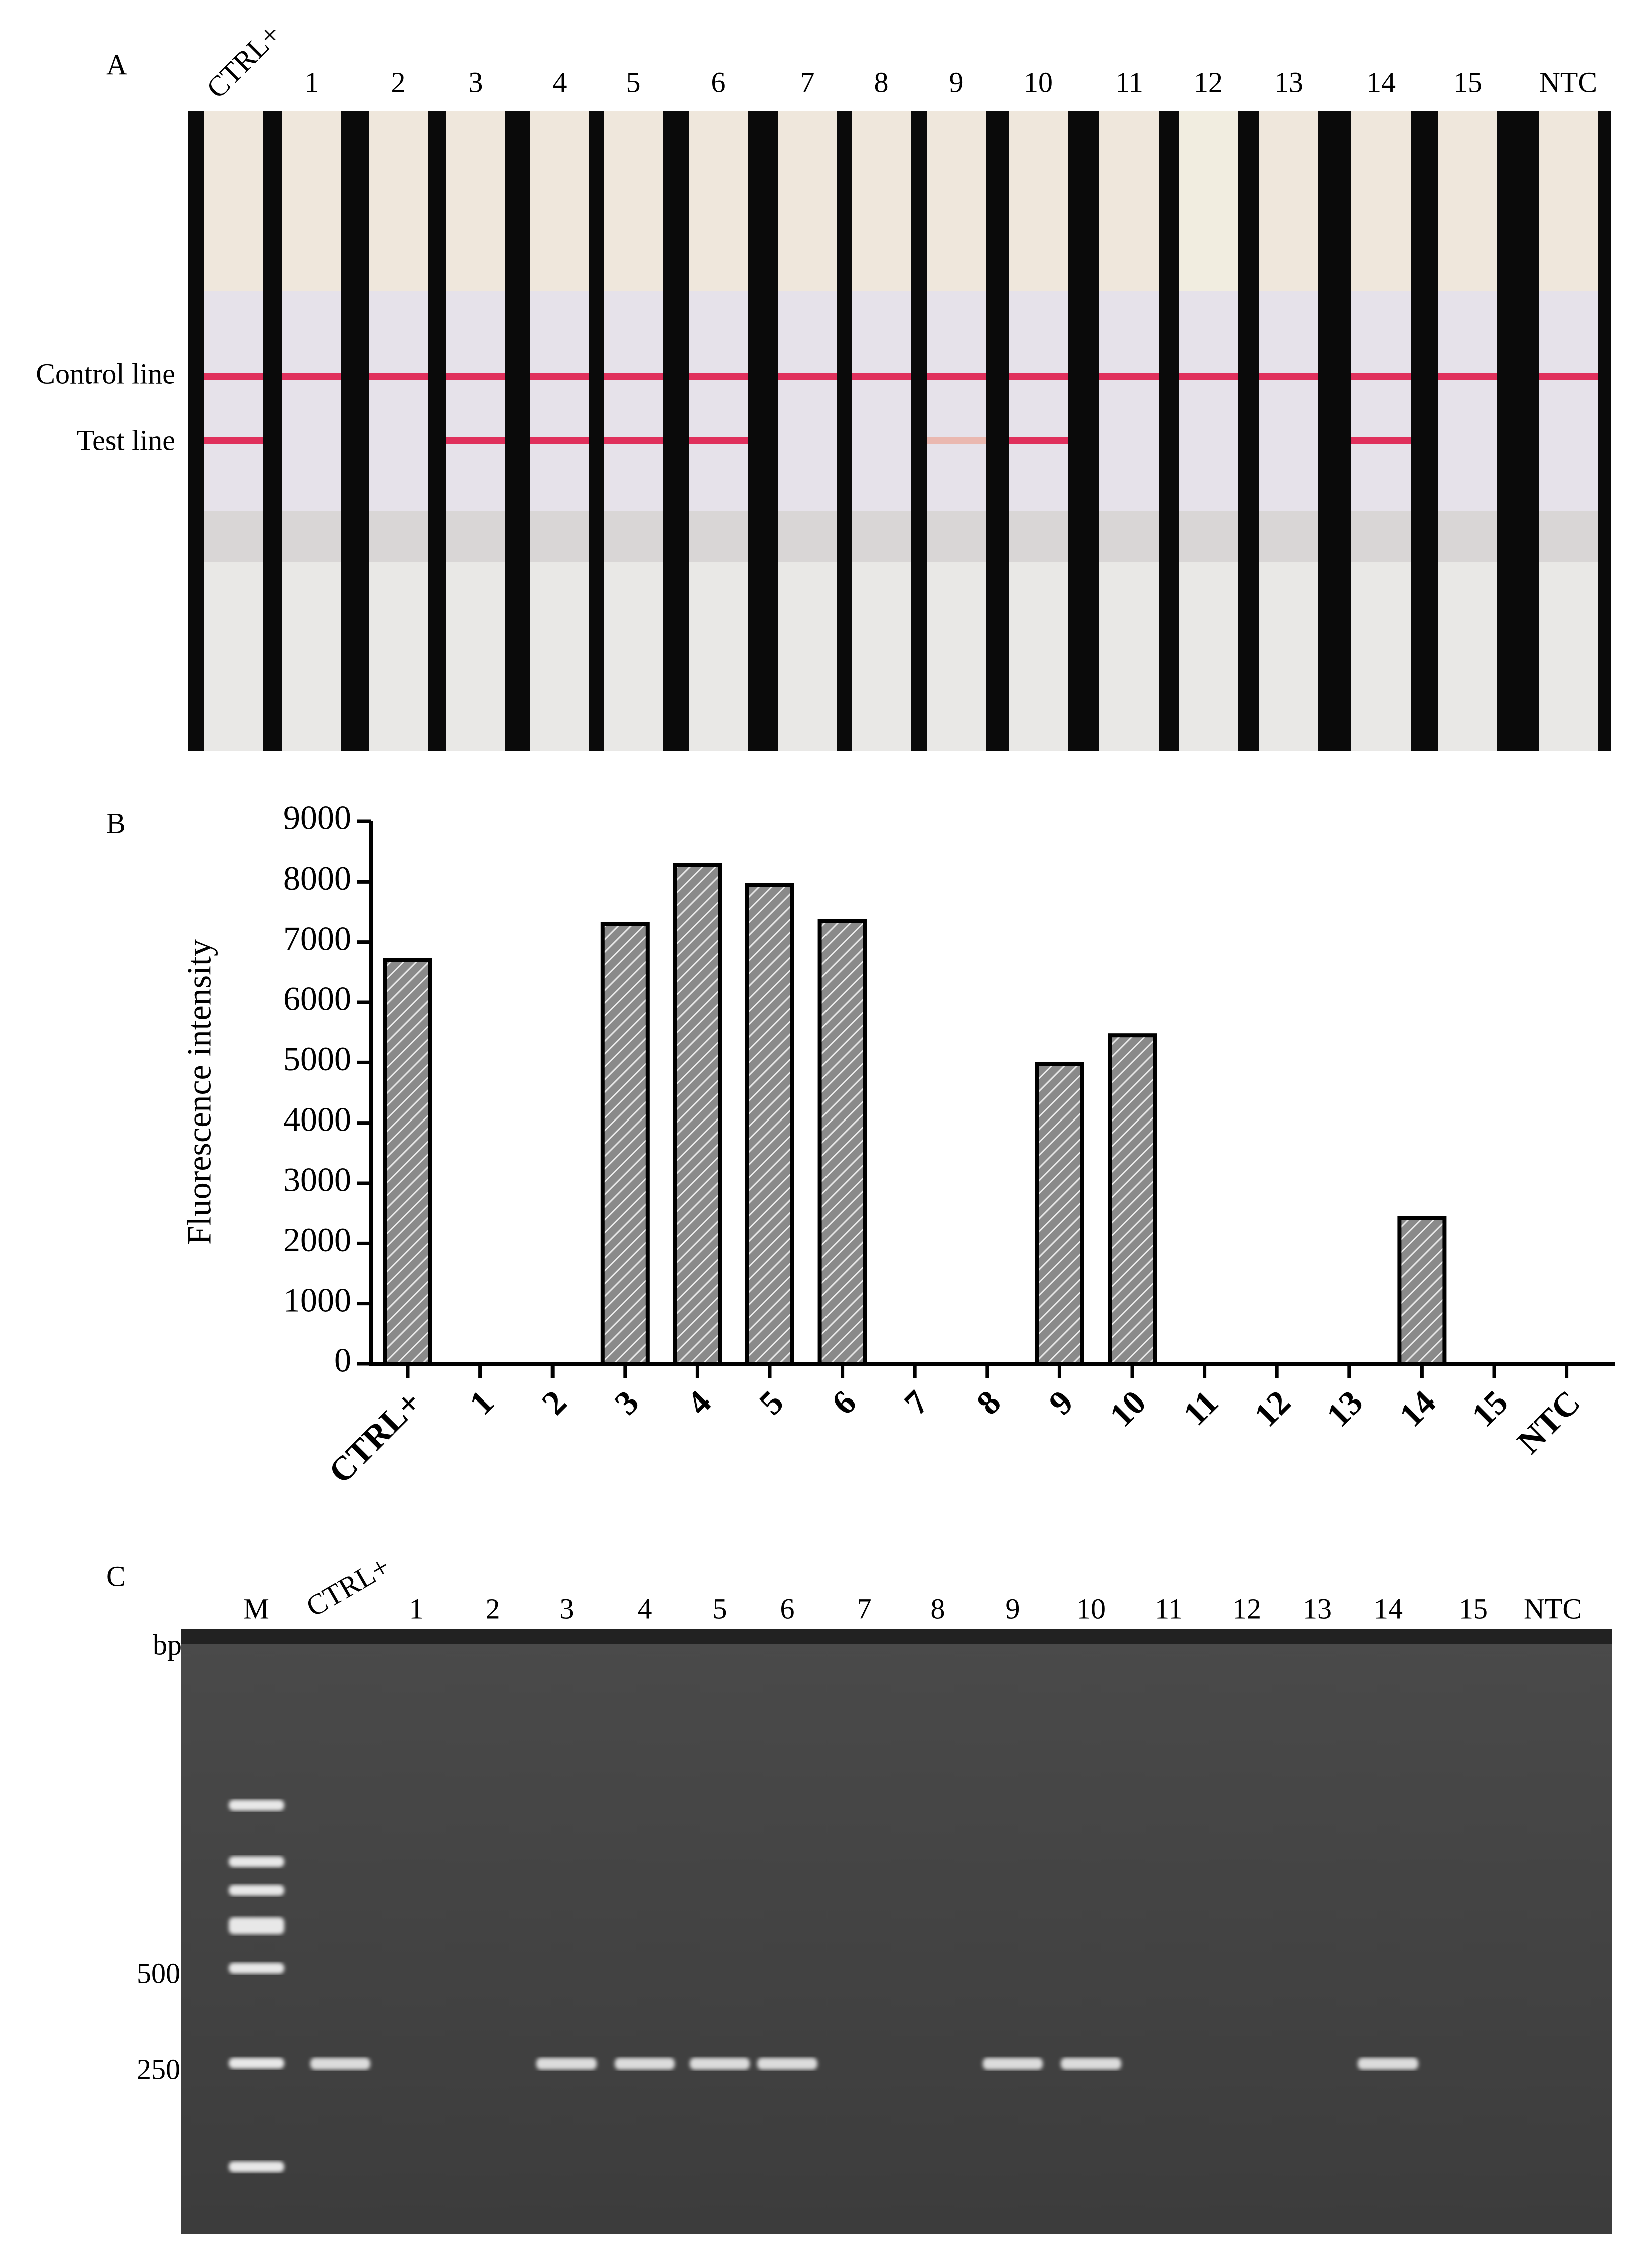 The width and height of the screenshot is (1652, 2241). Describe the element at coordinates (1489, 1409) in the screenshot. I see `x-tick-label: 15` at that location.